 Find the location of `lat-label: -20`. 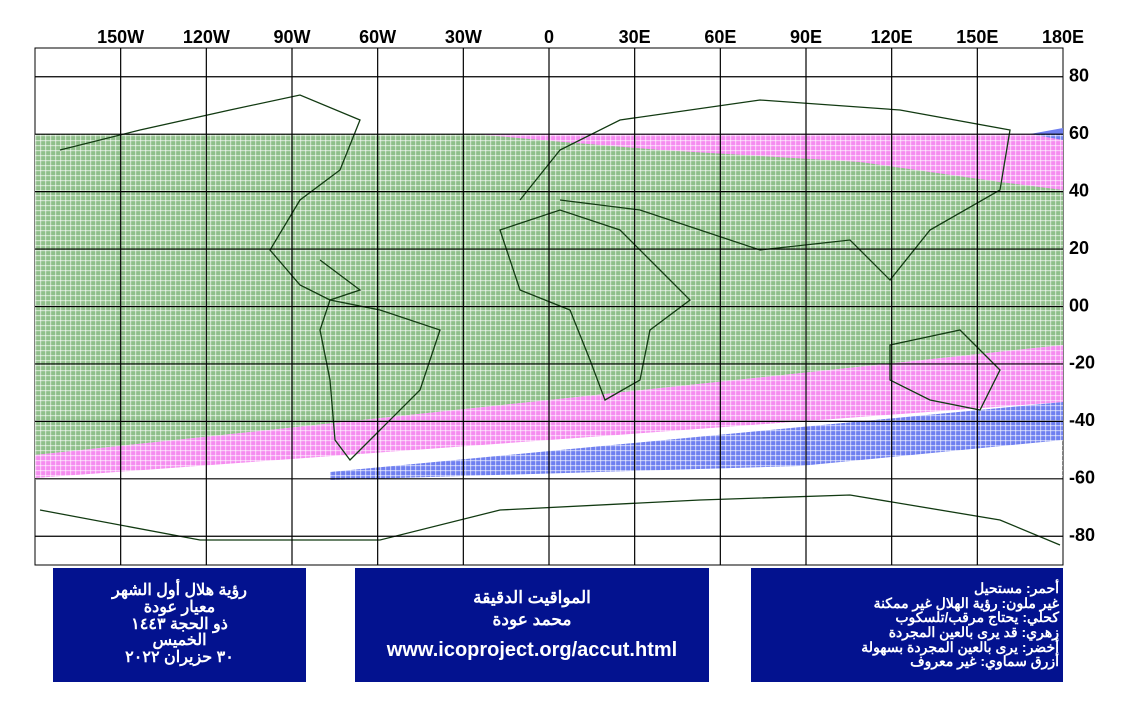

lat-label: -20 is located at coordinates (1082, 363).